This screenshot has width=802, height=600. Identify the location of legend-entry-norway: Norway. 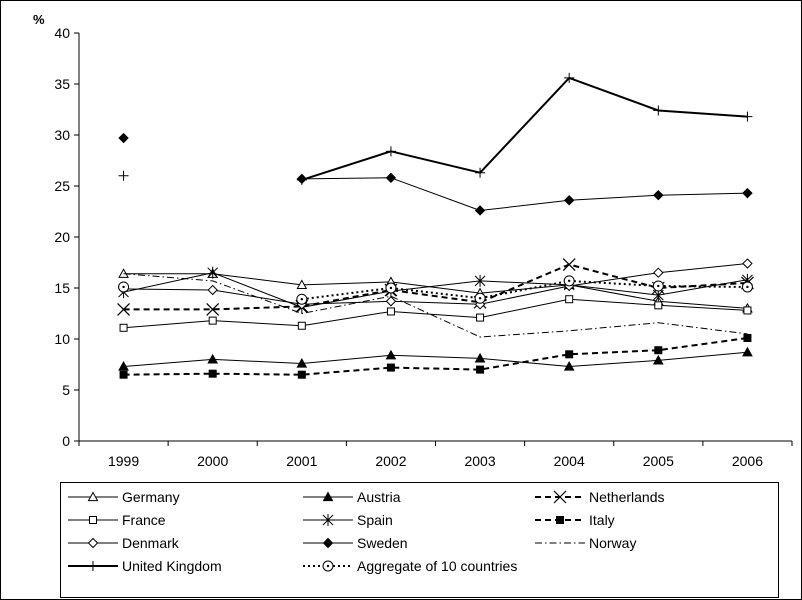
(585, 543).